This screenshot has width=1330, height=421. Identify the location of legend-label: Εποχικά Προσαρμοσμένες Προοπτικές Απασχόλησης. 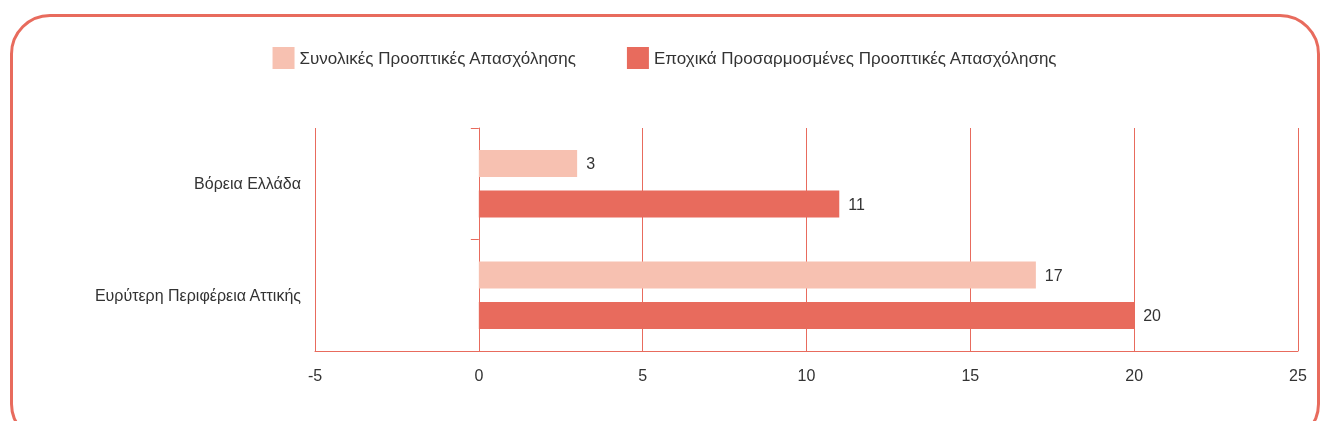
(855, 58).